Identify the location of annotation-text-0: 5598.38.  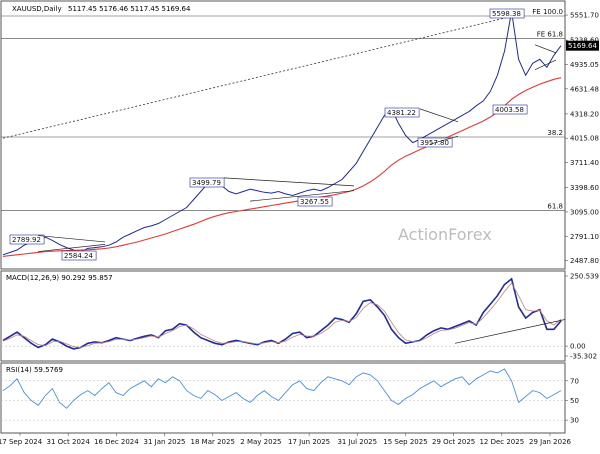
(506, 14).